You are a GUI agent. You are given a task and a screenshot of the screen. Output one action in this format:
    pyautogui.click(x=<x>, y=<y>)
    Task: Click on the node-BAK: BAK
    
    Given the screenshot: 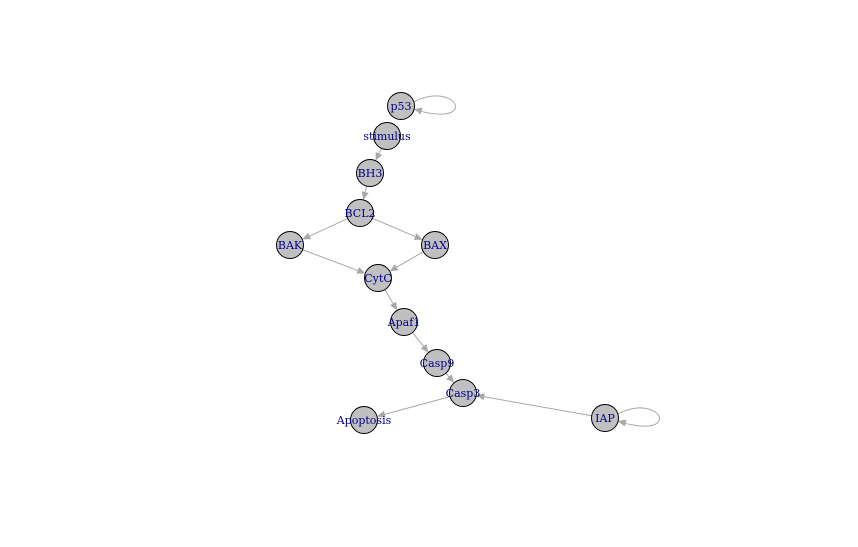 What is the action you would take?
    pyautogui.click(x=290, y=245)
    